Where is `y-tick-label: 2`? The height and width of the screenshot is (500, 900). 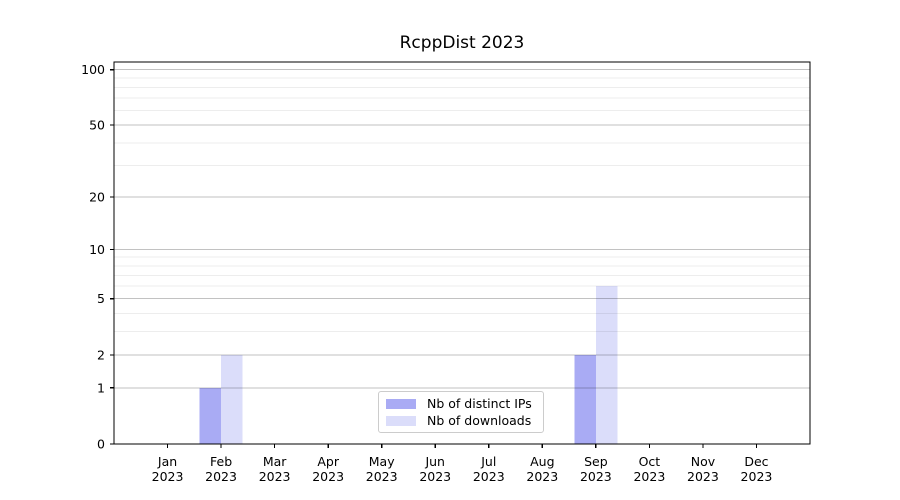 y-tick-label: 2 is located at coordinates (101, 354).